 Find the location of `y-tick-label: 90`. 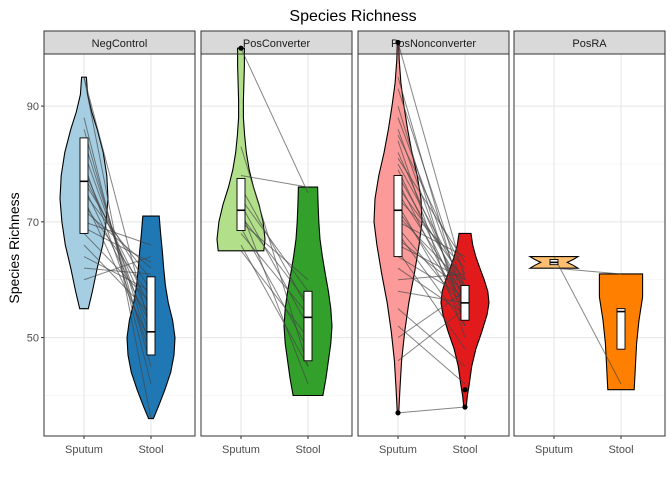

y-tick-label: 90 is located at coordinates (33, 107).